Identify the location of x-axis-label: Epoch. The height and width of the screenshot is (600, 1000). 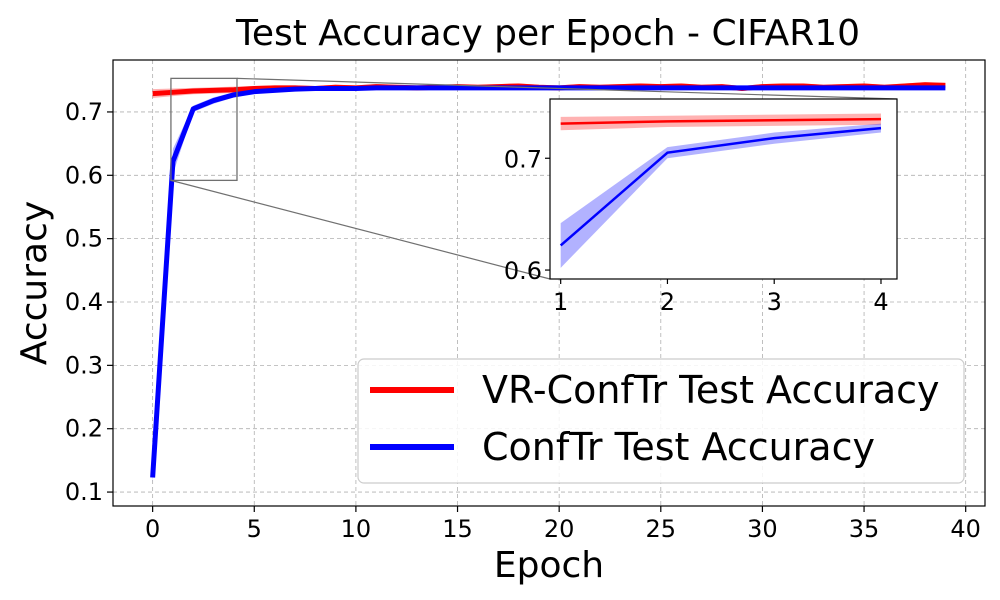
(549, 565).